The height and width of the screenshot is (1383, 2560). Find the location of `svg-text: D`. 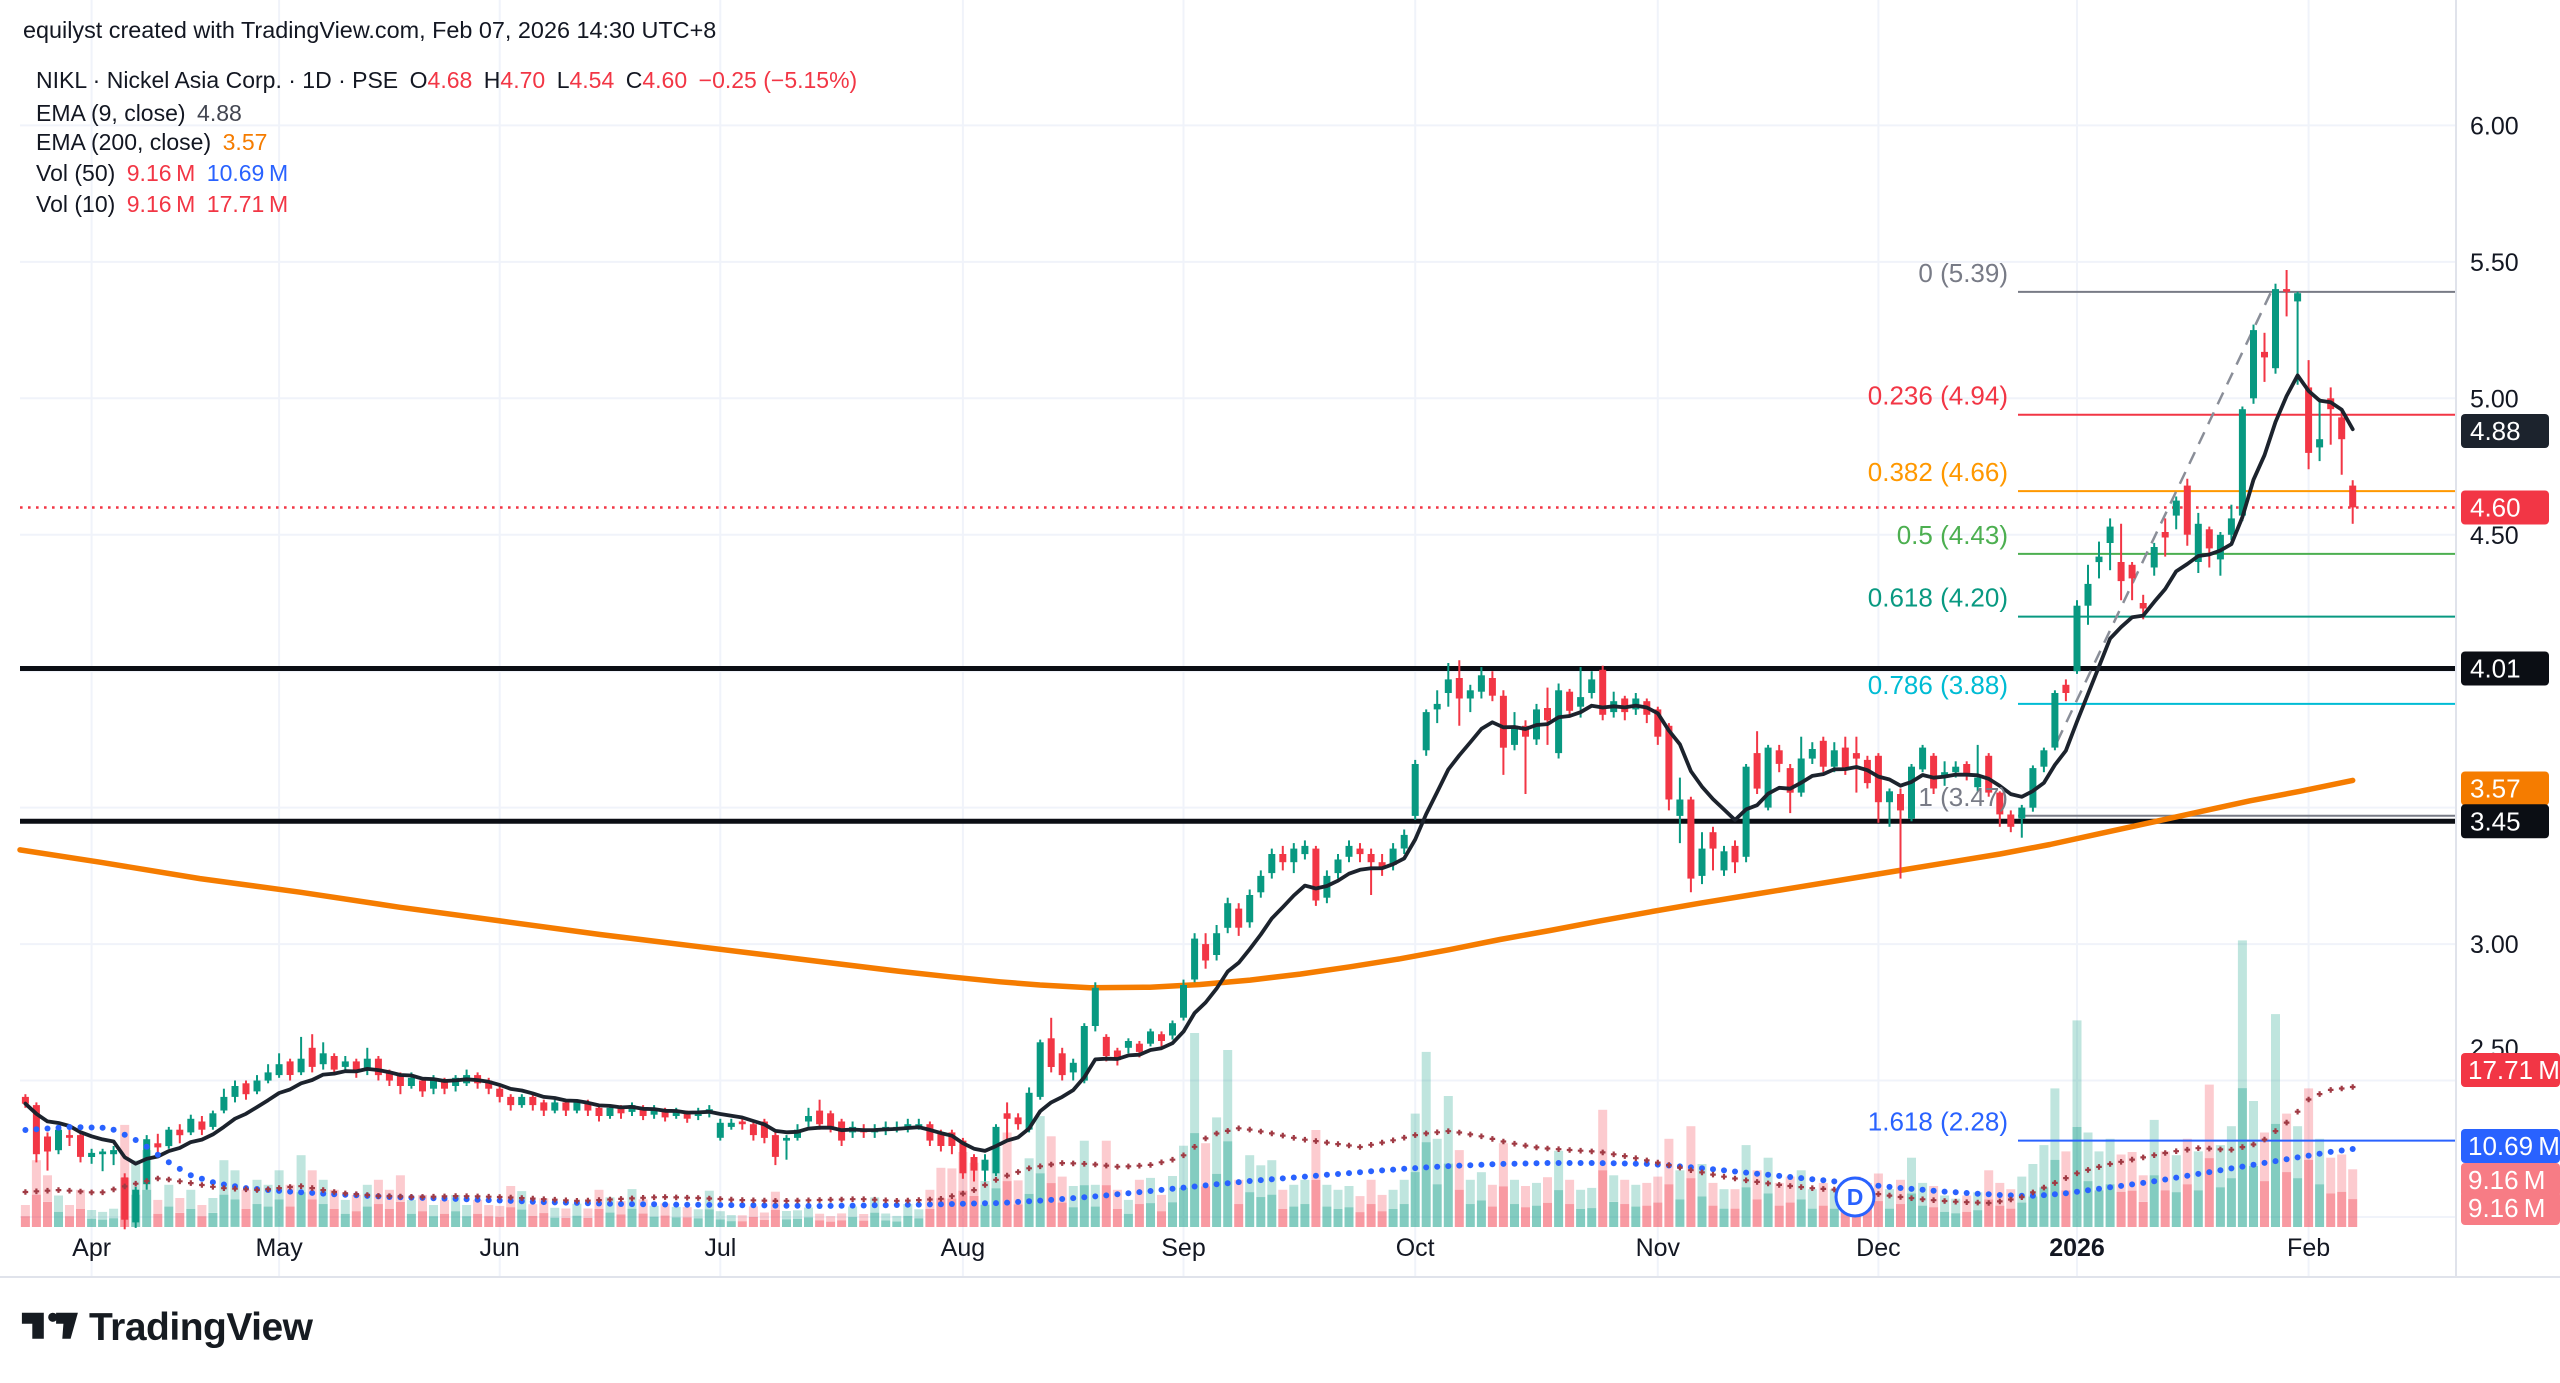

svg-text: D is located at coordinates (1855, 1197).